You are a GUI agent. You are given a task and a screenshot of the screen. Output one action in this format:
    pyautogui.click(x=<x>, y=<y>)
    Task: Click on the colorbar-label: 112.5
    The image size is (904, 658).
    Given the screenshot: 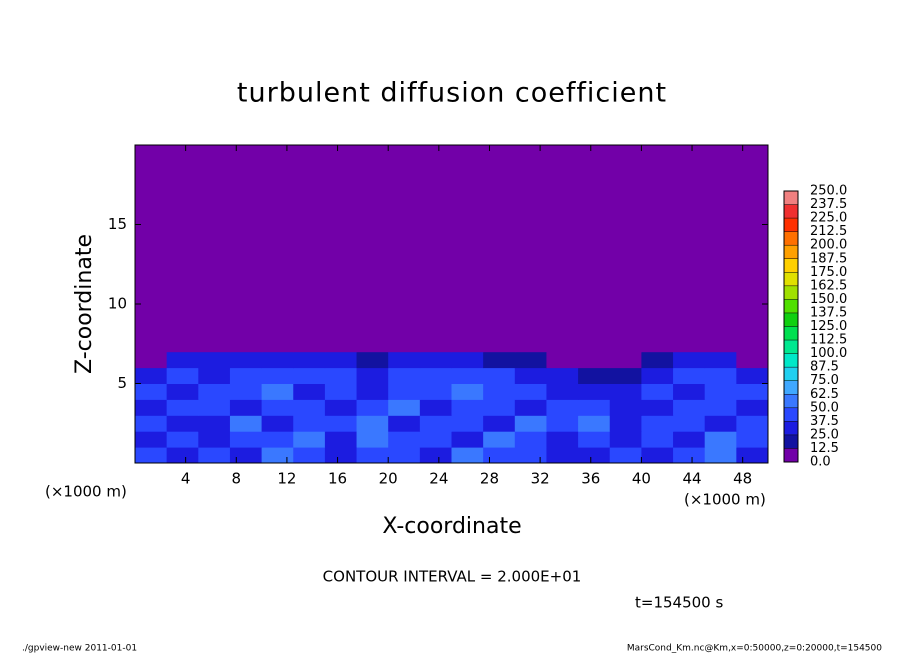 What is the action you would take?
    pyautogui.click(x=828, y=340)
    